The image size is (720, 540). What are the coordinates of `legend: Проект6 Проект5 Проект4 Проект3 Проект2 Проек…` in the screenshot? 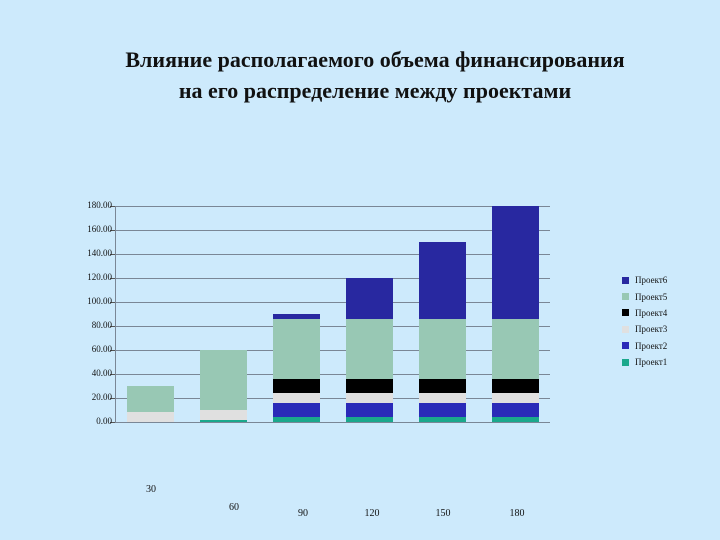 It's located at (644, 321).